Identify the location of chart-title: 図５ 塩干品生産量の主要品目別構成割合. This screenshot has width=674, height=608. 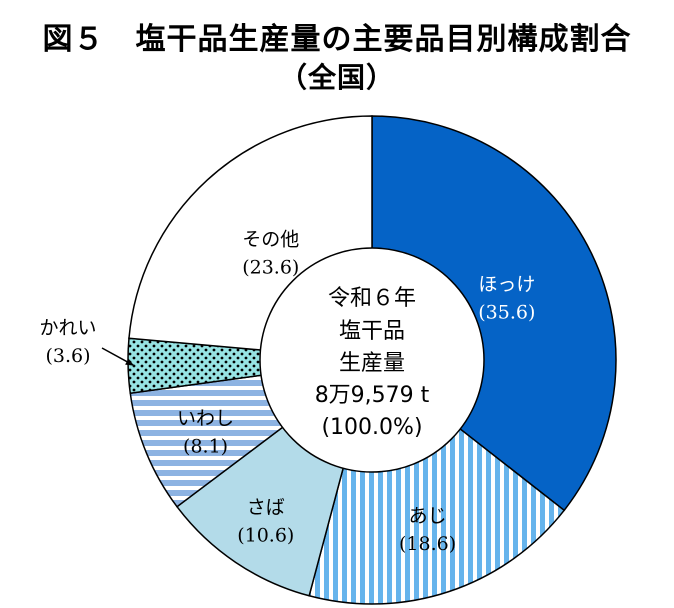
(337, 39).